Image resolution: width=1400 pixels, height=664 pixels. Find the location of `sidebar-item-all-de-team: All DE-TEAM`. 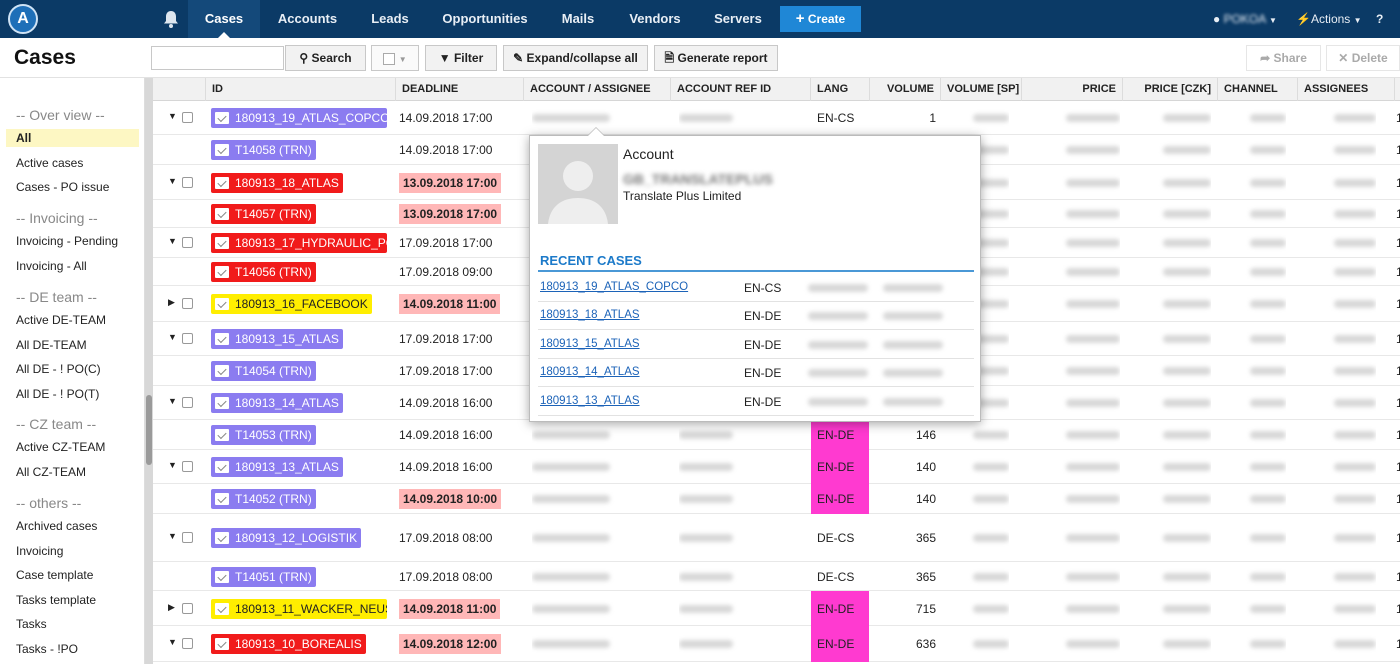

sidebar-item-all-de-team: All DE-TEAM is located at coordinates (51, 344).